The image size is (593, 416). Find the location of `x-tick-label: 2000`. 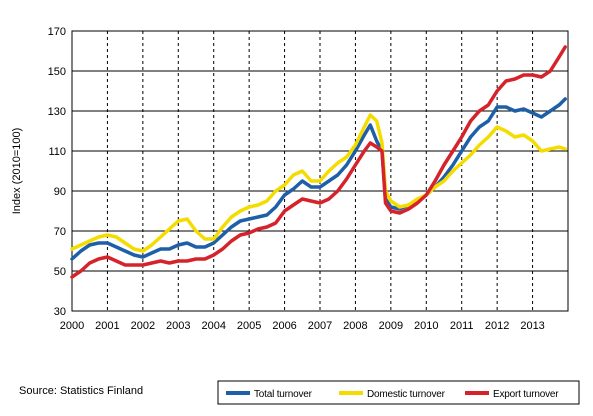

x-tick-label: 2000 is located at coordinates (72, 326).